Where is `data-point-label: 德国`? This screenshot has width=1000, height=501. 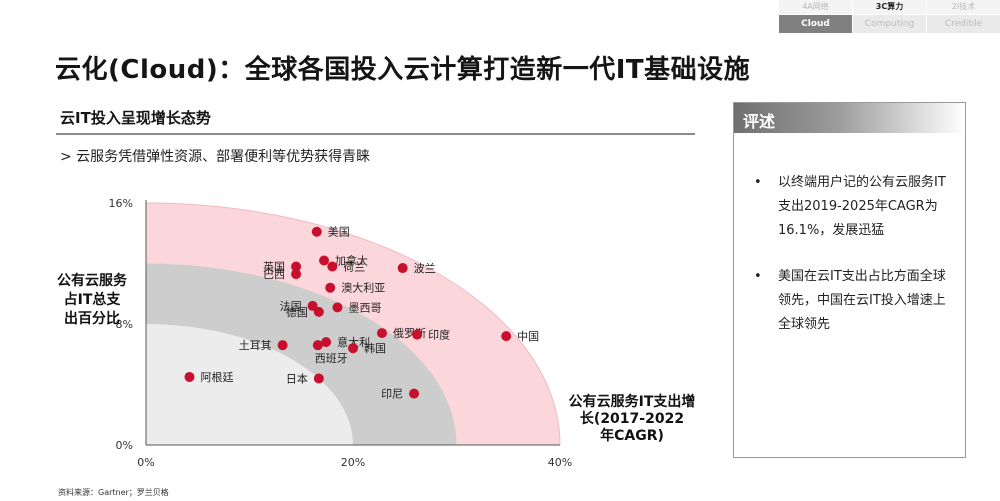
data-point-label: 德国 is located at coordinates (297, 312).